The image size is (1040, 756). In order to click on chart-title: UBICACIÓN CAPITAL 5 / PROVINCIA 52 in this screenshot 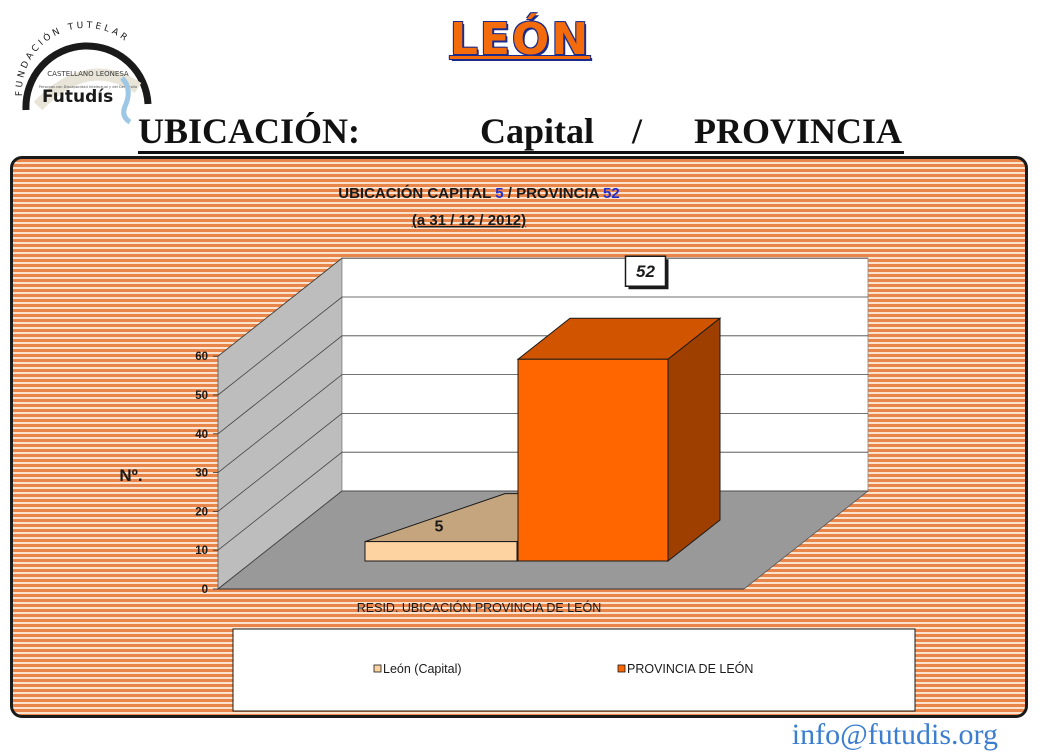, I will do `click(478, 193)`.